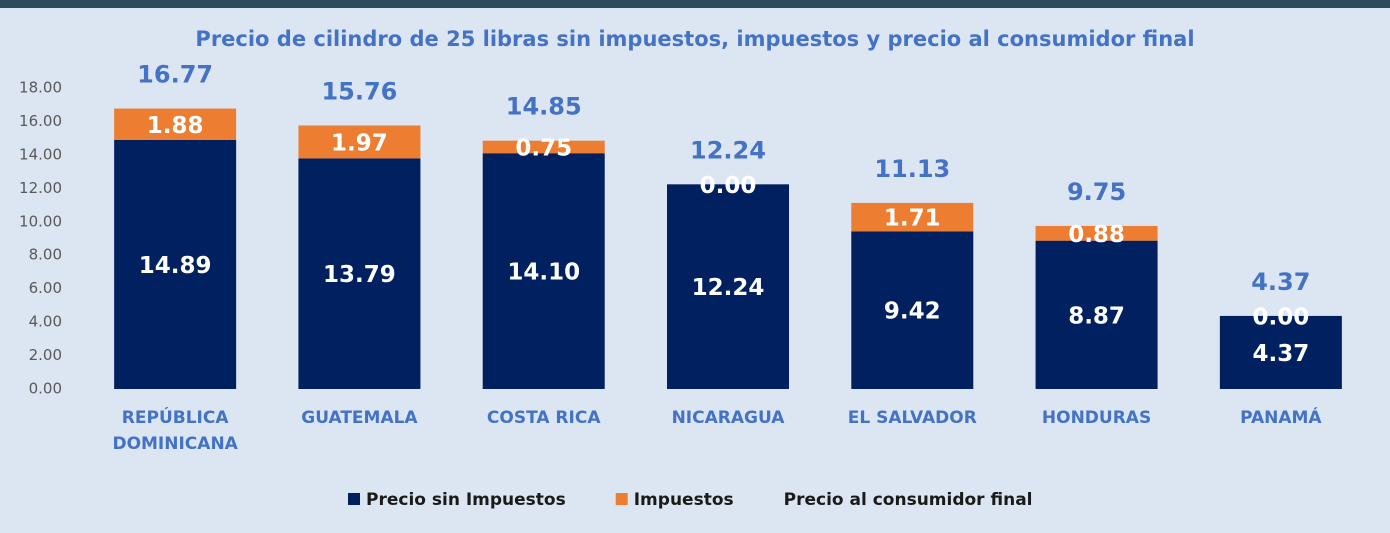 This screenshot has height=533, width=1390. What do you see at coordinates (40, 88) in the screenshot?
I see `y-tick-label: 18.00` at bounding box center [40, 88].